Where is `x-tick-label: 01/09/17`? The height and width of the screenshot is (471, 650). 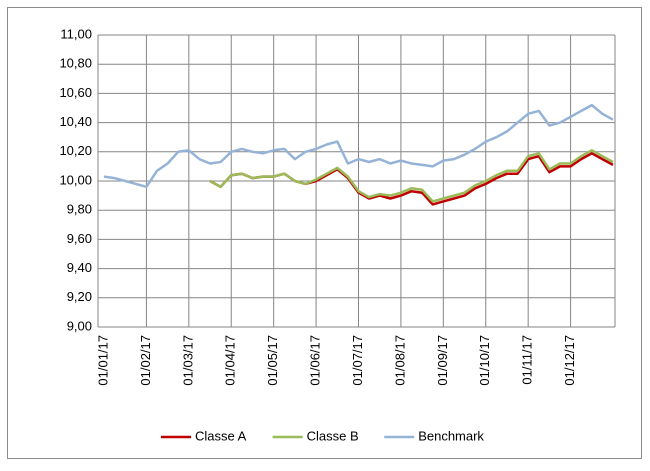
x-tick-label: 01/09/17 is located at coordinates (442, 360).